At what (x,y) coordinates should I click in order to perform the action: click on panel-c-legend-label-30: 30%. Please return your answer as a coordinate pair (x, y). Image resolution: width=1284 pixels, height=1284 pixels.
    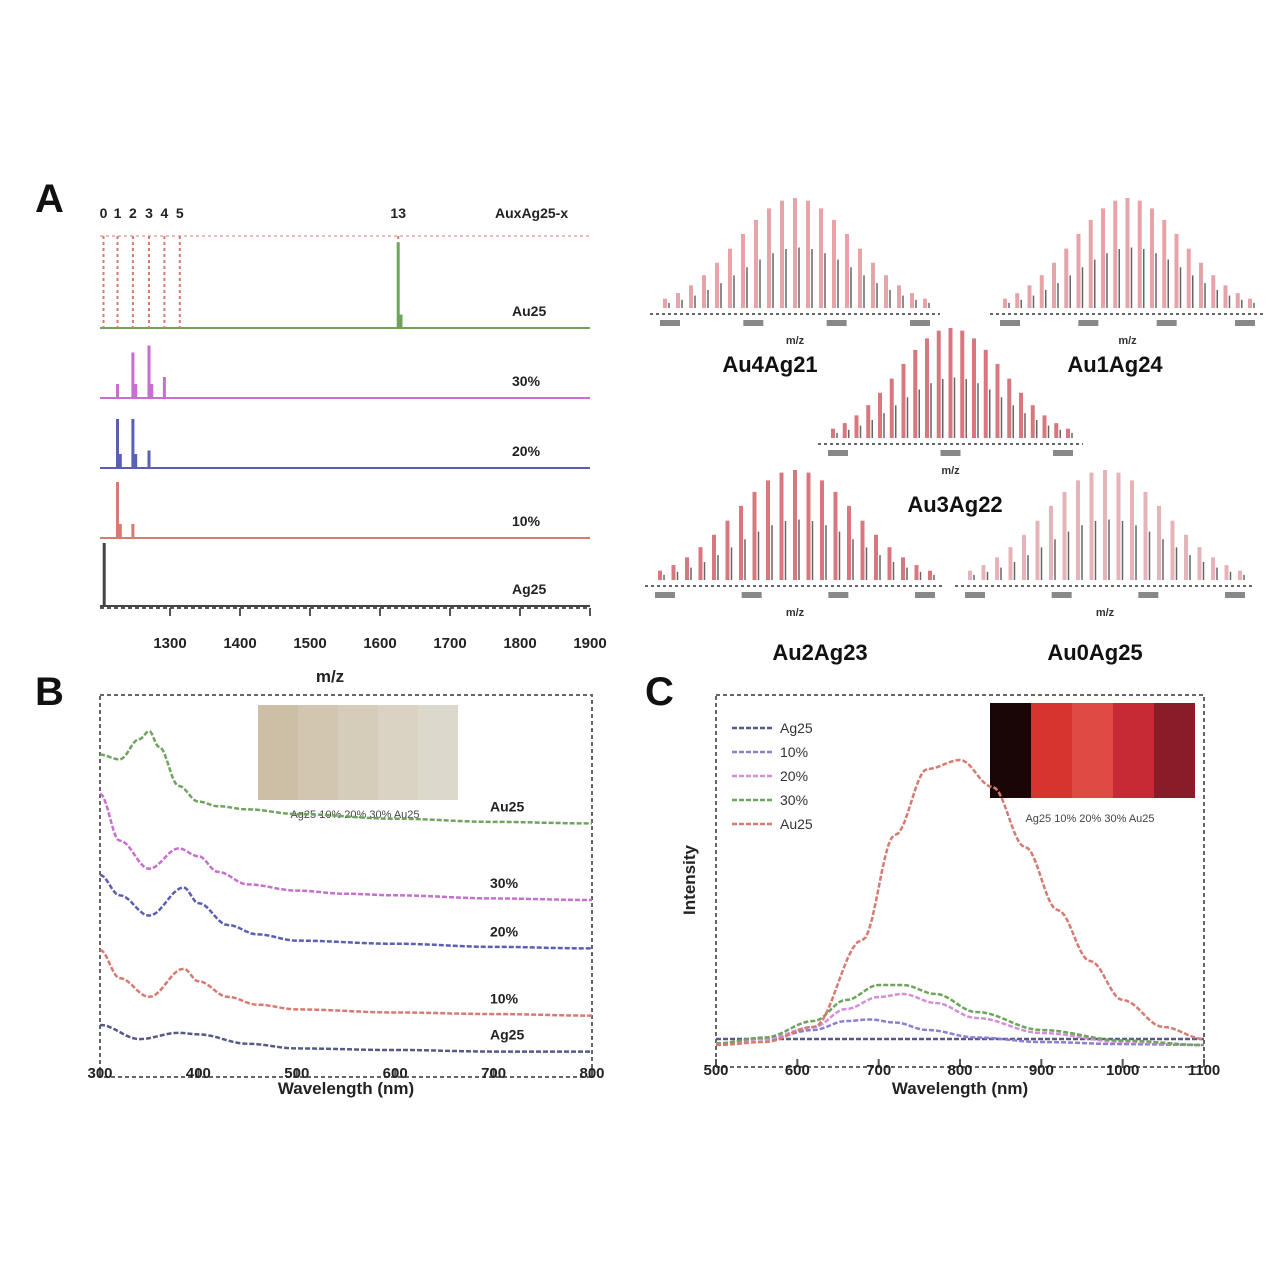
    Looking at the image, I should click on (794, 800).